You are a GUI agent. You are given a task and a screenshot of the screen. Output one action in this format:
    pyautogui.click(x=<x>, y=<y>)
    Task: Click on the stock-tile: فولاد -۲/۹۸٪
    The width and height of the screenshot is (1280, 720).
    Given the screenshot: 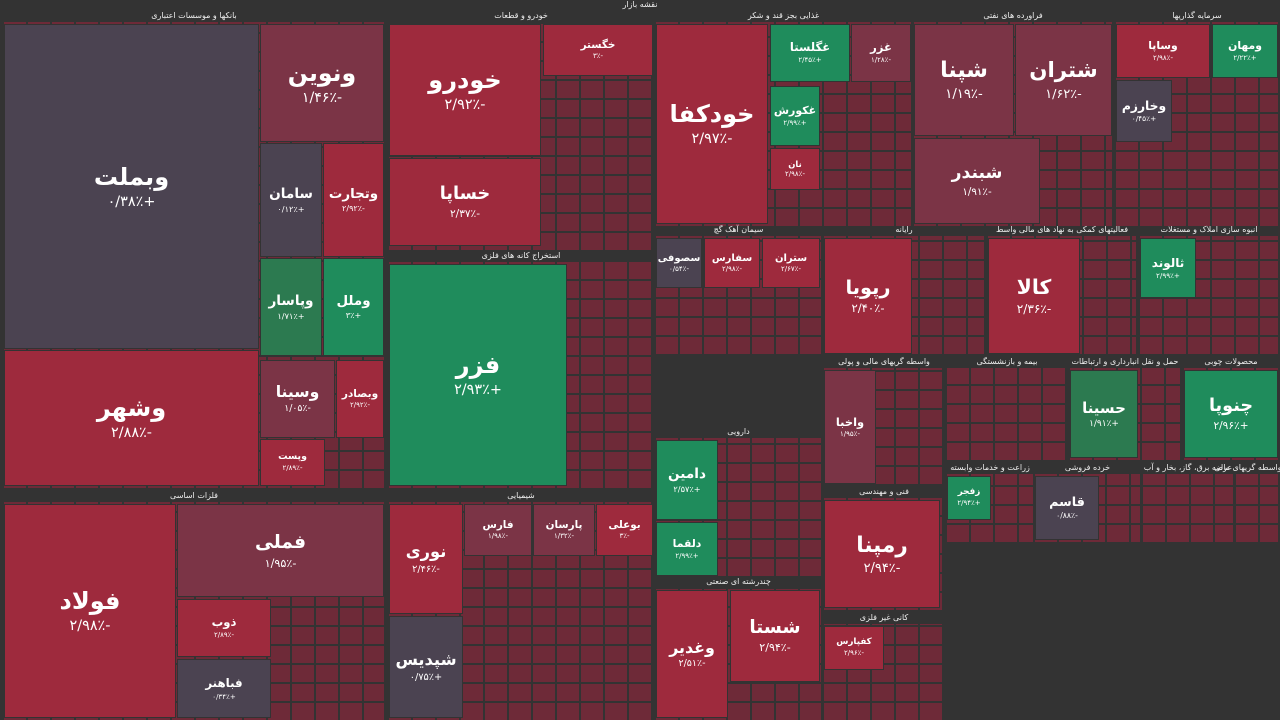 What is the action you would take?
    pyautogui.click(x=90, y=611)
    